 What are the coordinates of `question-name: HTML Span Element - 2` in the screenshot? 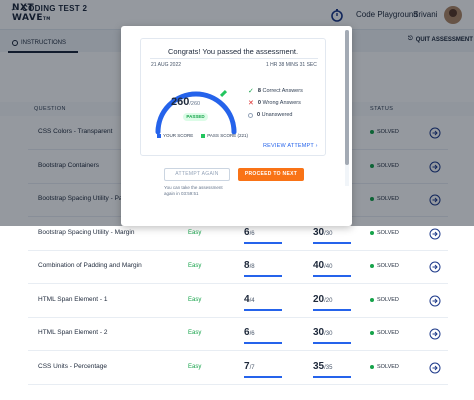 It's located at (73, 332).